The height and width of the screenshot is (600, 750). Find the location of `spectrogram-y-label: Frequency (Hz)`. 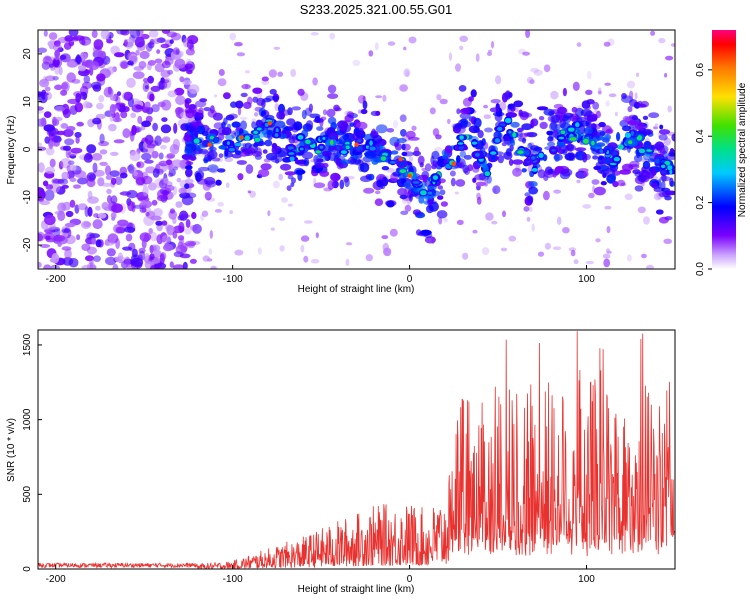

spectrogram-y-label: Frequency (Hz) is located at coordinates (11, 150).